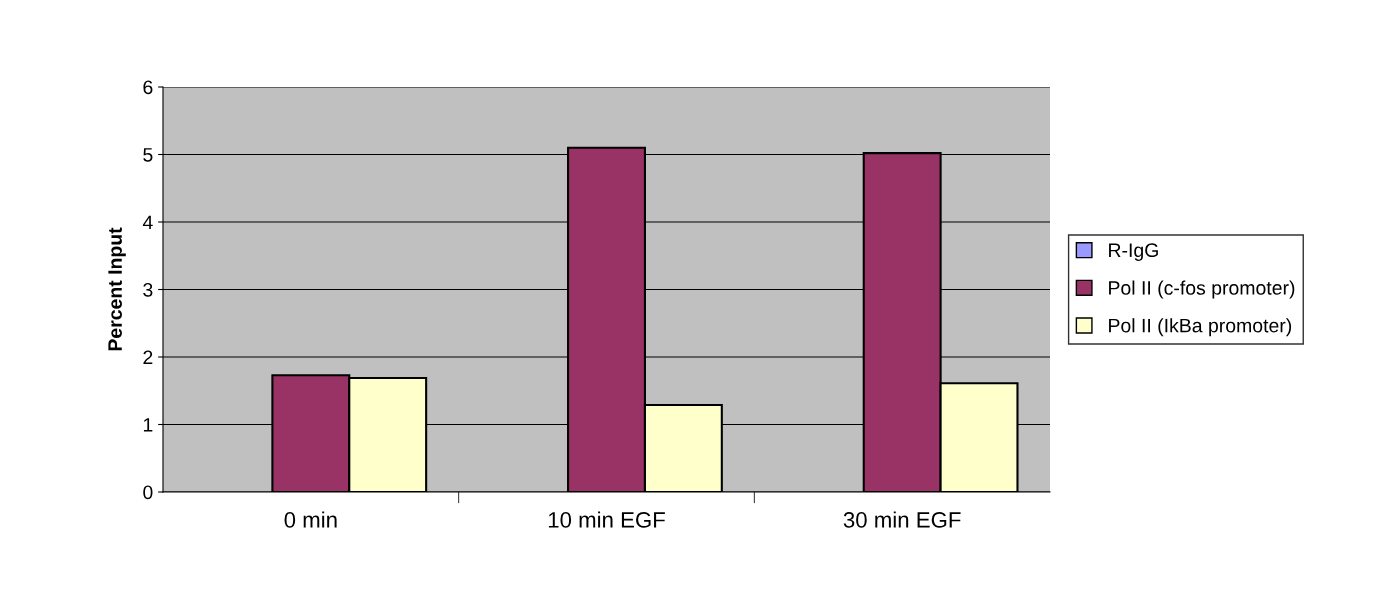 The width and height of the screenshot is (1385, 593). What do you see at coordinates (1133, 252) in the screenshot?
I see `legend-label: R-IgG` at bounding box center [1133, 252].